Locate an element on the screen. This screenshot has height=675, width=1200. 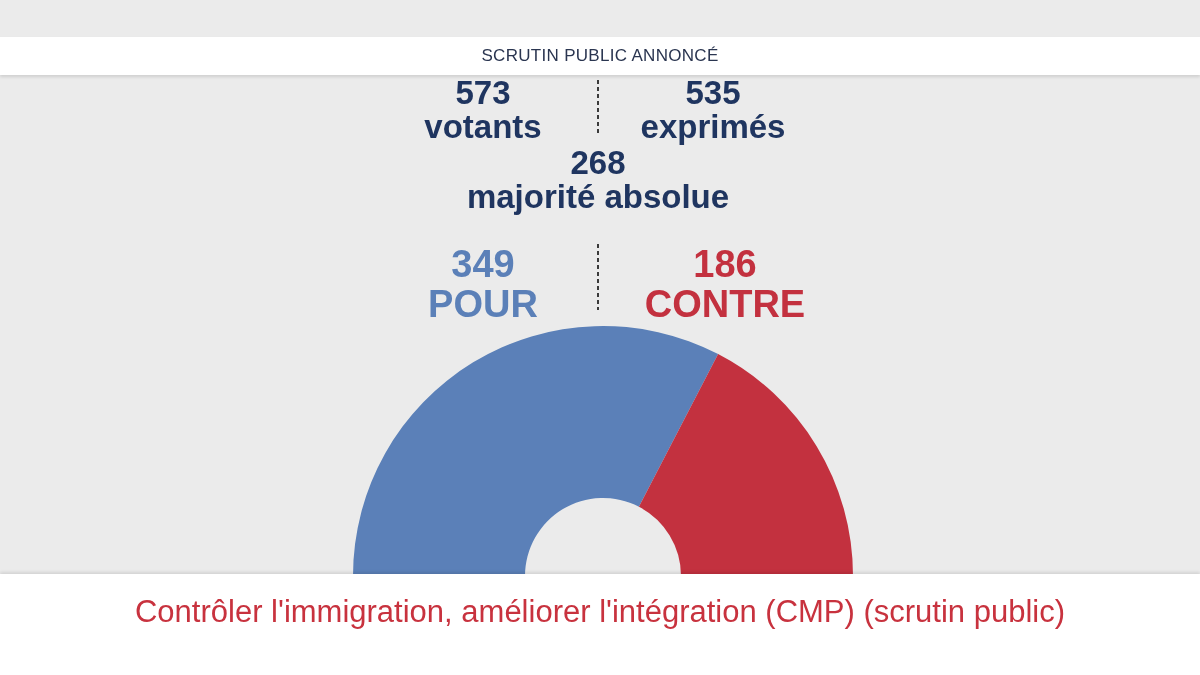
text: 573 votants is located at coordinates (483, 109).